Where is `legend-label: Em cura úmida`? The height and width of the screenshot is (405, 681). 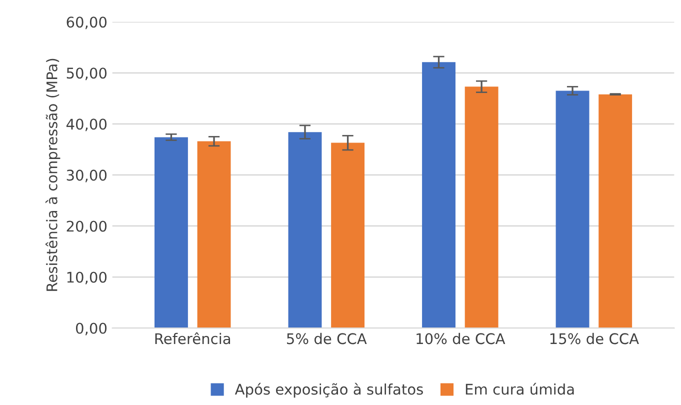 legend-label: Em cura úmida is located at coordinates (520, 388).